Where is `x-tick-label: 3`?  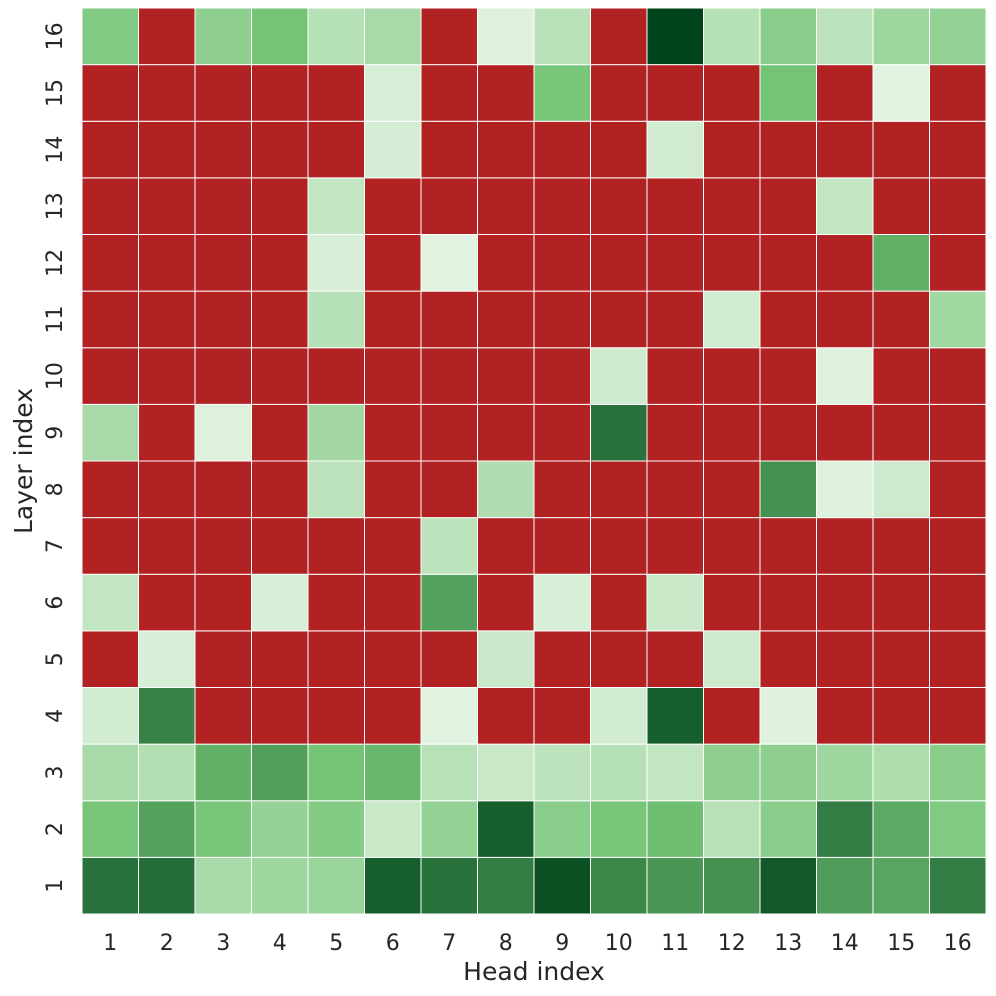
x-tick-label: 3 is located at coordinates (223, 943).